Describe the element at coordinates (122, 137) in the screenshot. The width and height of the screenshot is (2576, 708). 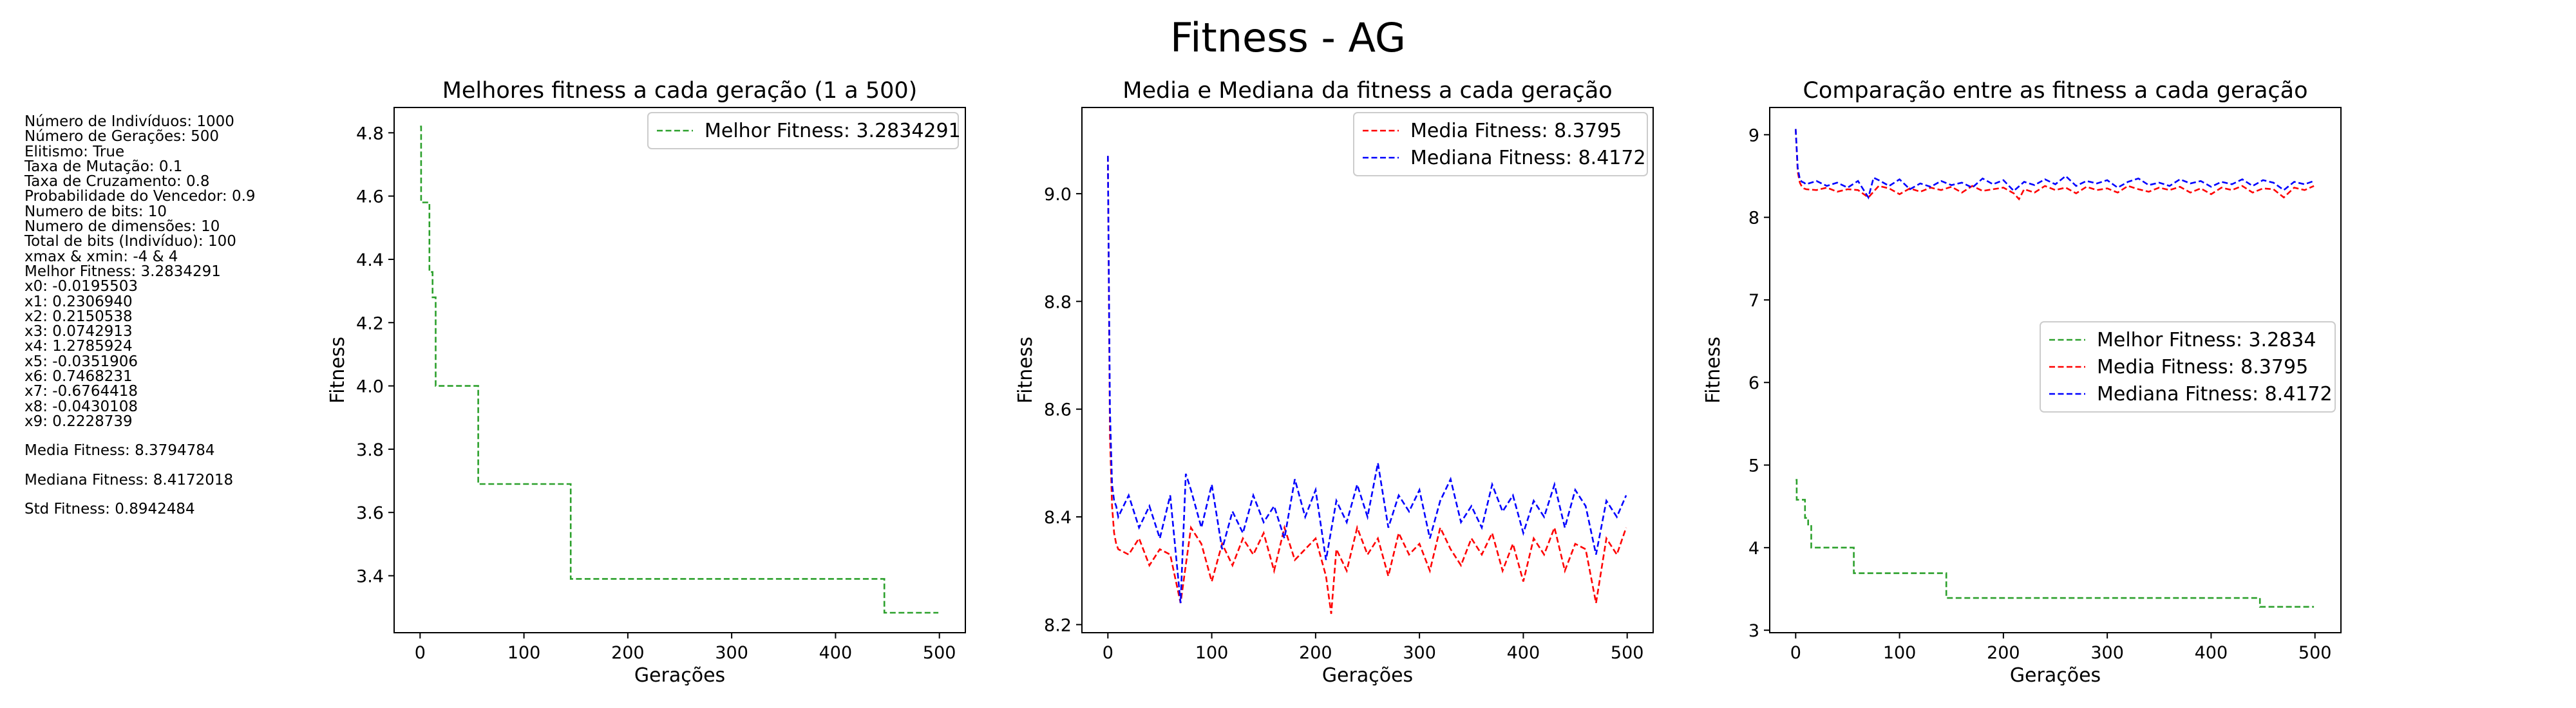
I see `info-param-line: Número de Gerações: 500` at that location.